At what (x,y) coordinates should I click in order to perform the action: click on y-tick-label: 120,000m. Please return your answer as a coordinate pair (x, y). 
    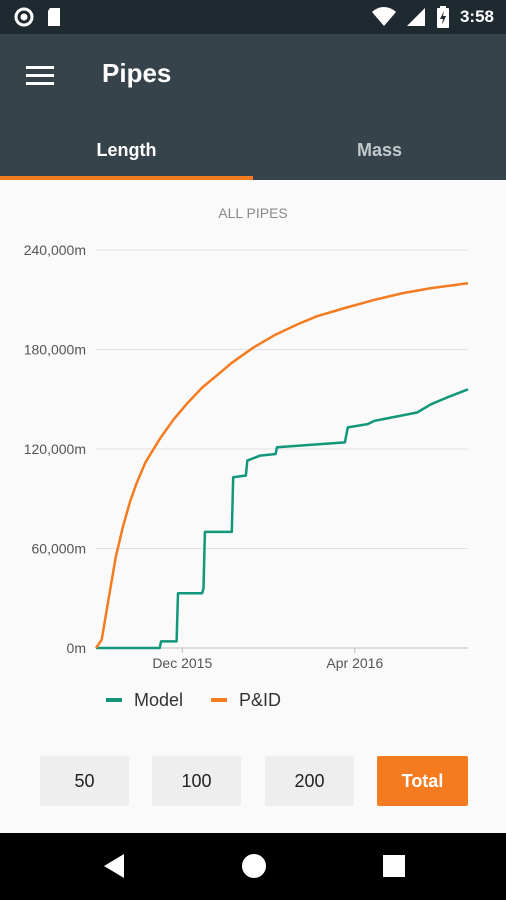
    Looking at the image, I should click on (55, 449).